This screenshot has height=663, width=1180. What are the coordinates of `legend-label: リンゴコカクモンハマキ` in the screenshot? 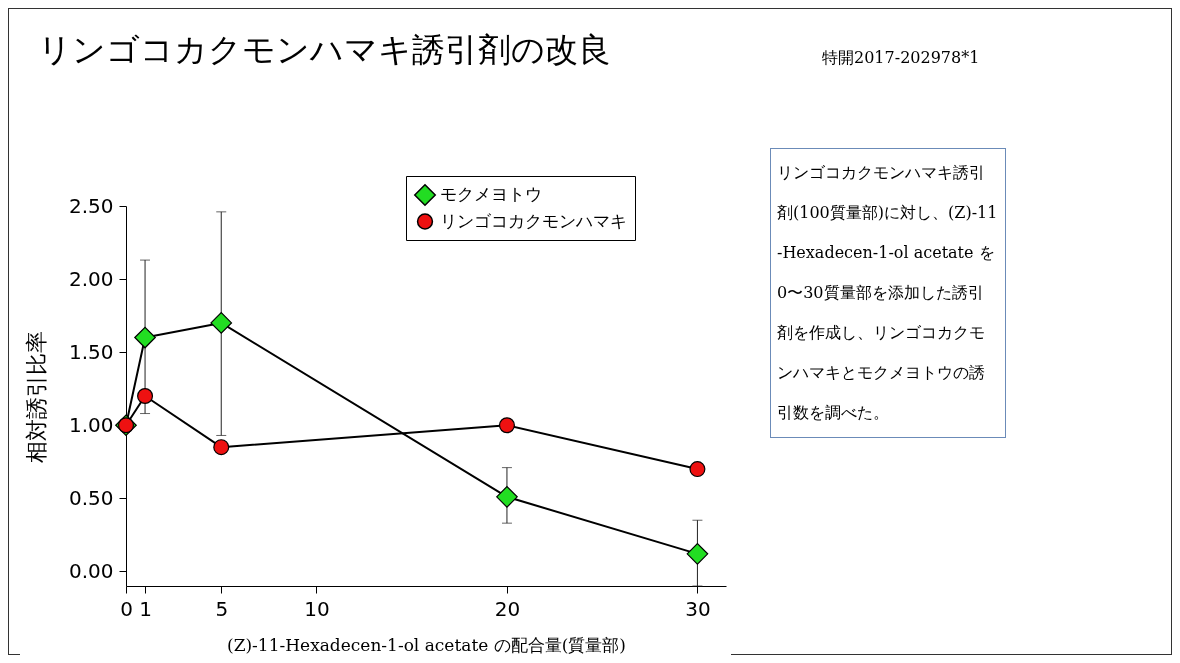 It's located at (533, 220).